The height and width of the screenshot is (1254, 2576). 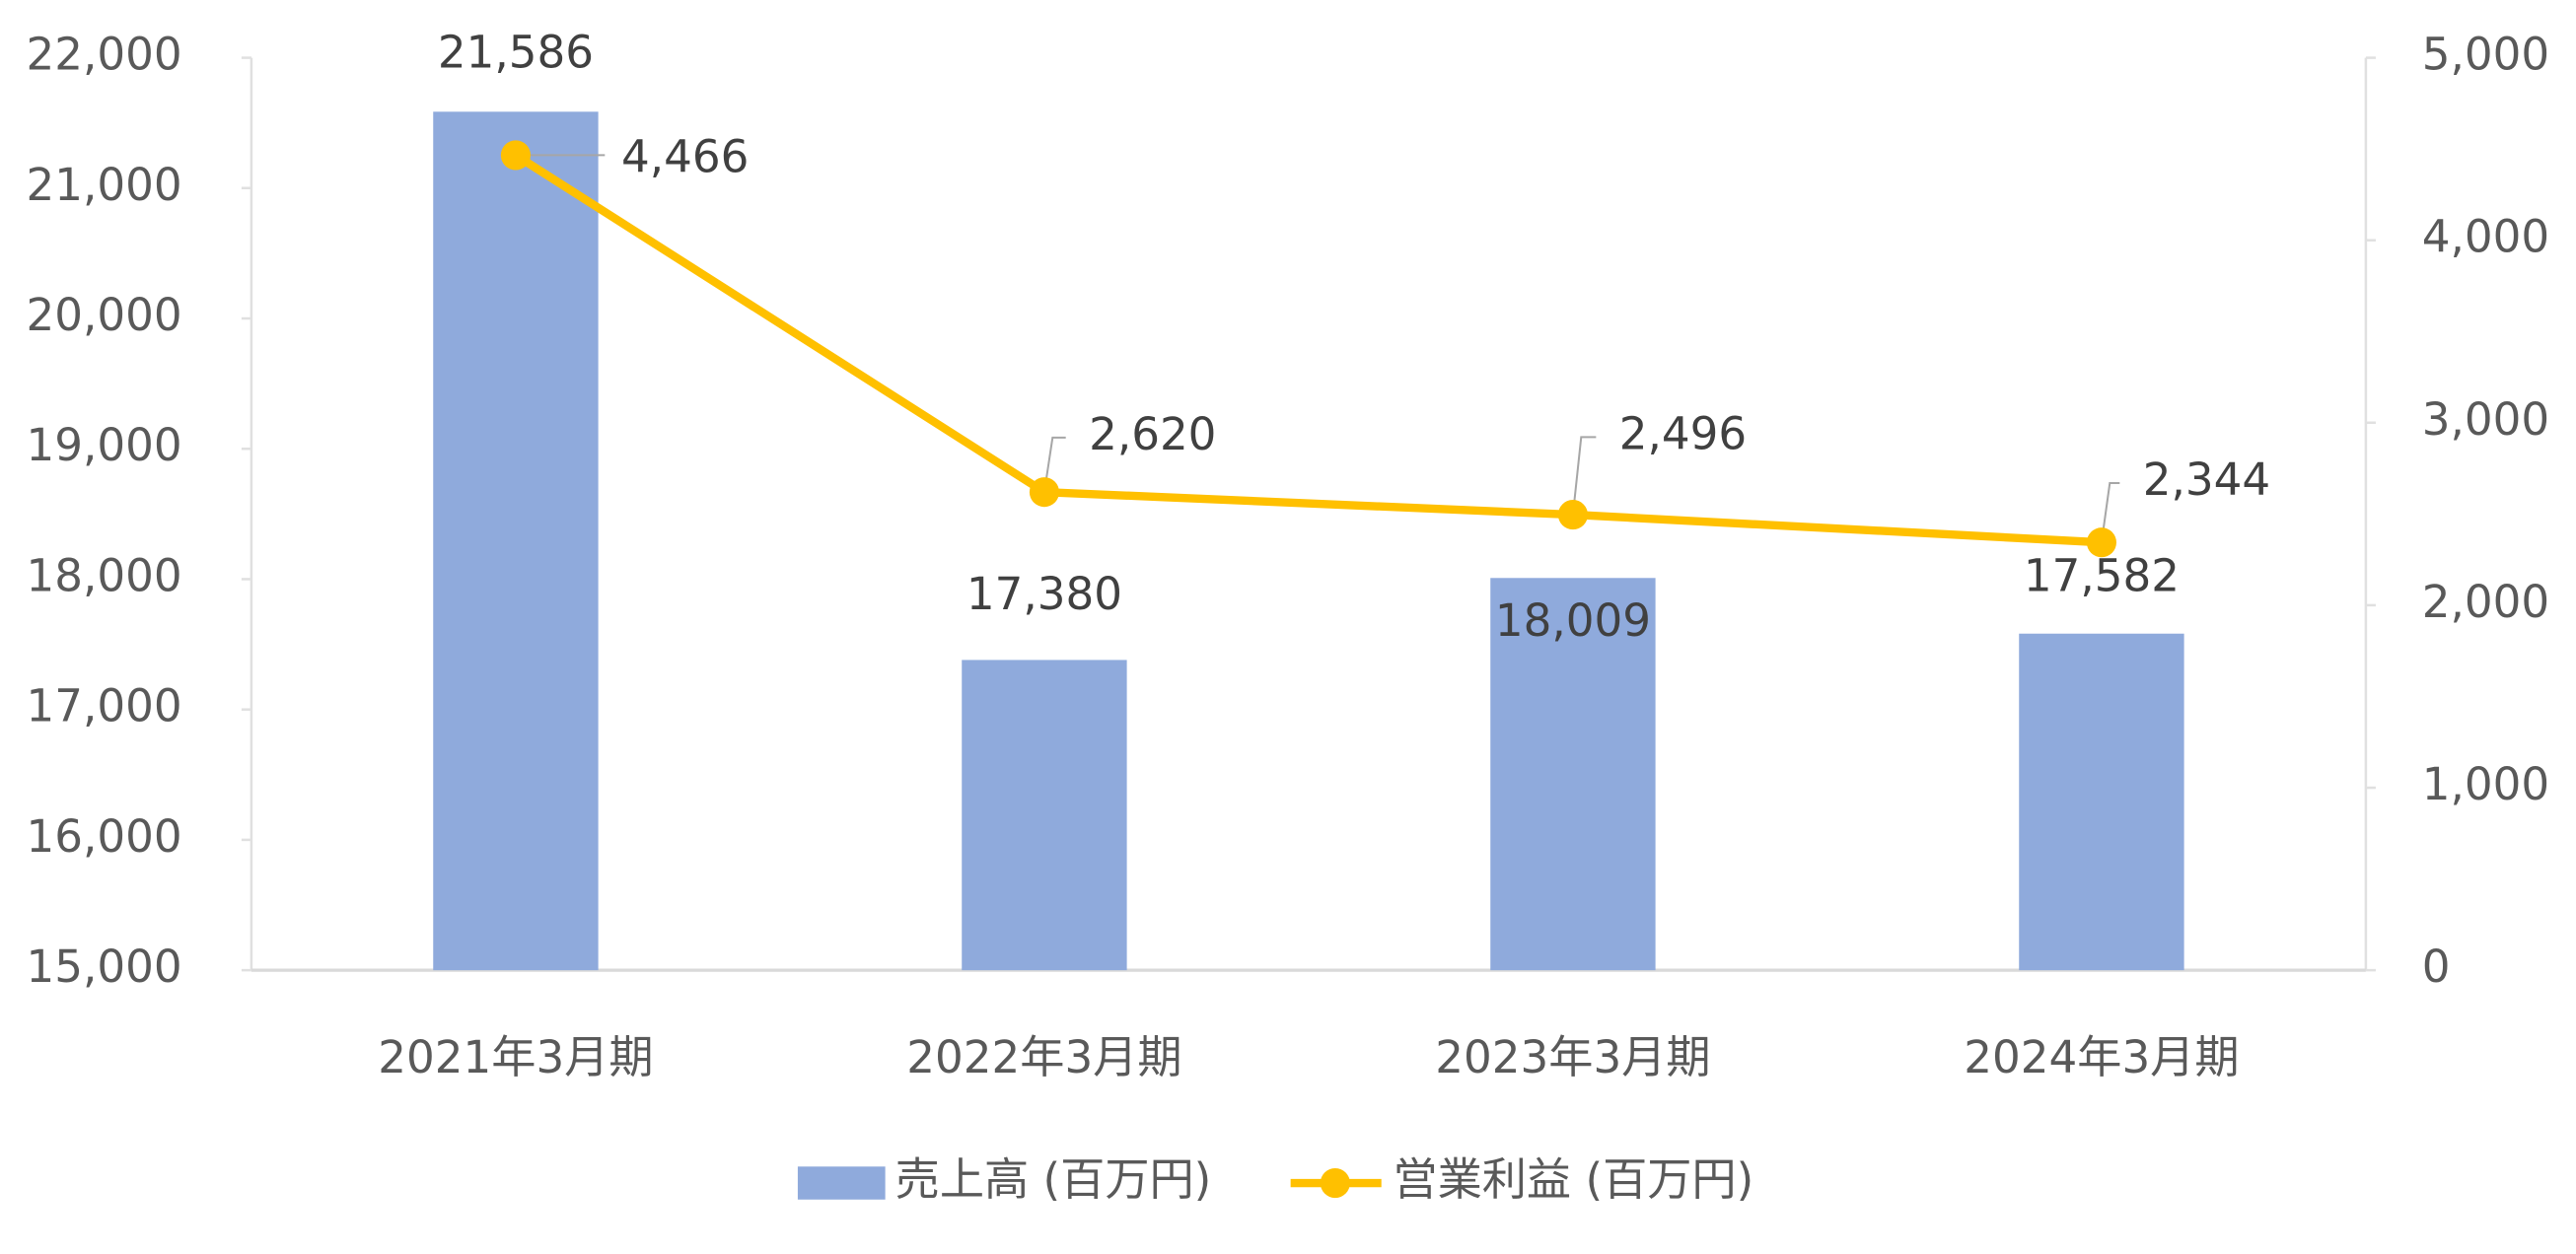 I want to click on y2-tick-label: 2,000, so click(x=2485, y=602).